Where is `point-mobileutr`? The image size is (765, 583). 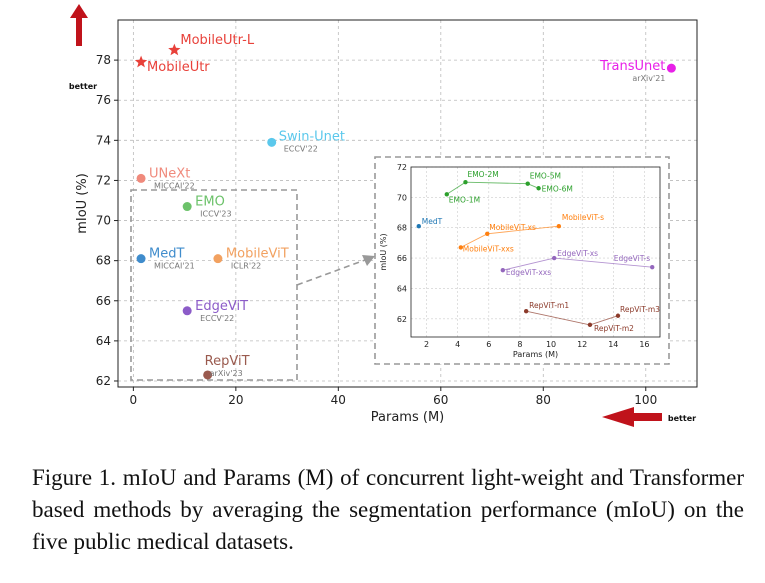 point-mobileutr is located at coordinates (141, 61).